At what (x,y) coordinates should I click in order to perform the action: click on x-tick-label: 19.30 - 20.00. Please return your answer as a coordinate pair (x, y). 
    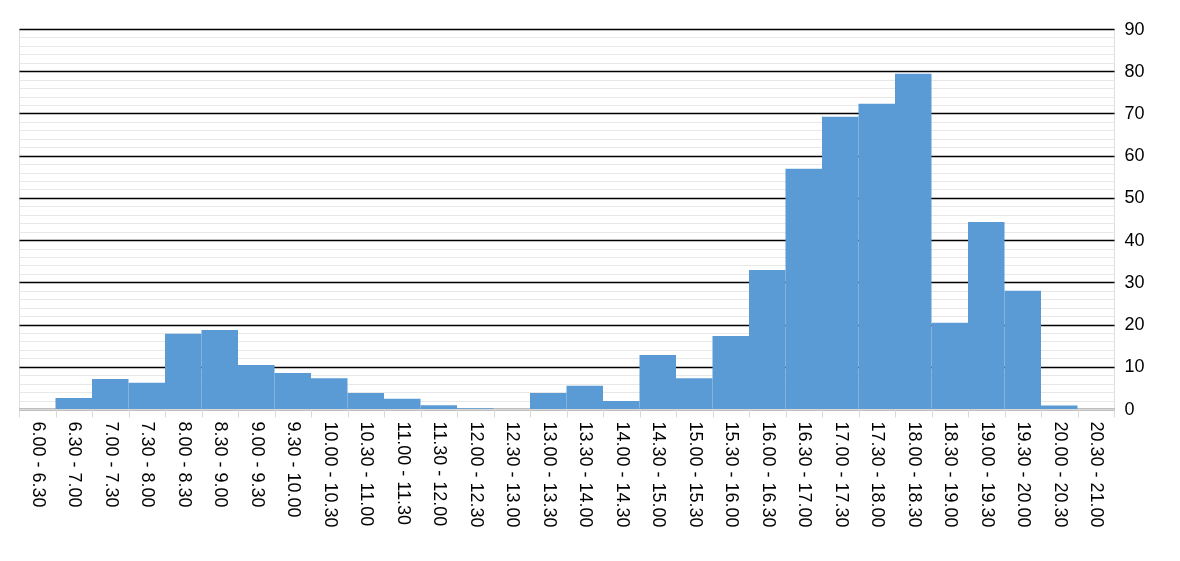
    Looking at the image, I should click on (1024, 474).